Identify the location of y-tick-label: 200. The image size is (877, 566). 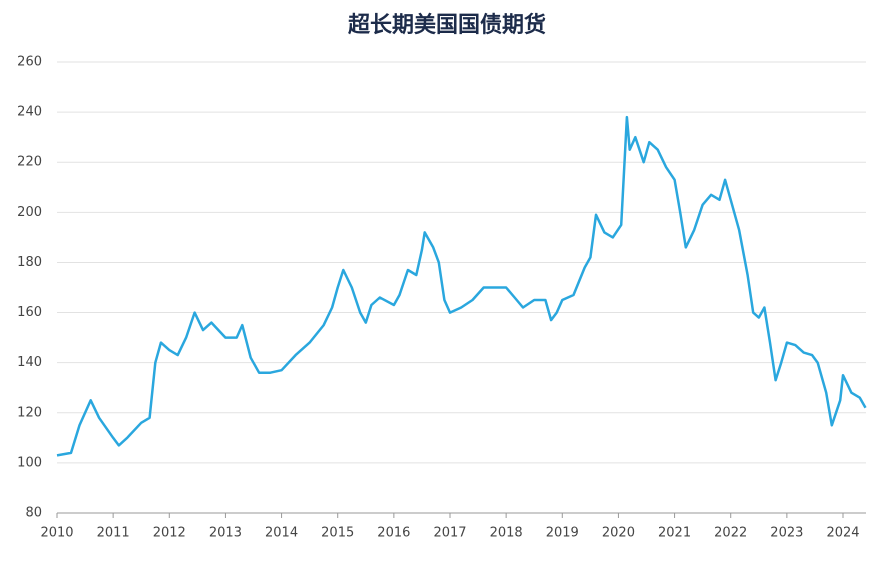
(29, 212).